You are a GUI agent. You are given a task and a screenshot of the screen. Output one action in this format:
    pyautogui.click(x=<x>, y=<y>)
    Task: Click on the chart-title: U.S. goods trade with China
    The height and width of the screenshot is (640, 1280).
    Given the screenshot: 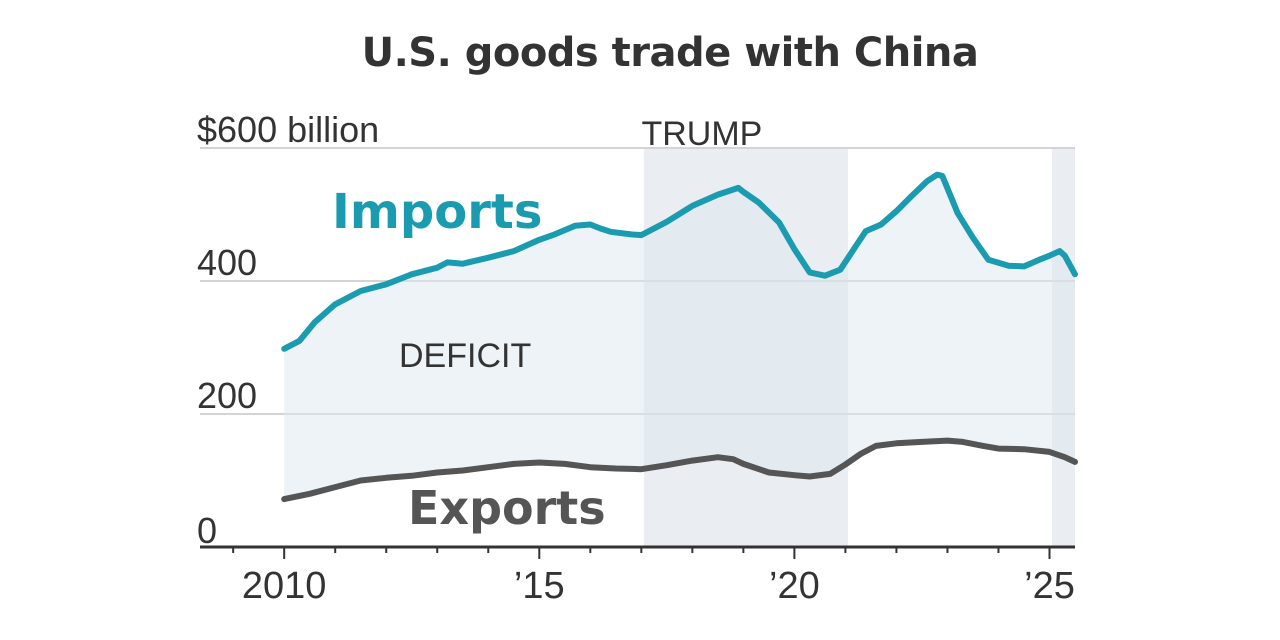 What is the action you would take?
    pyautogui.click(x=670, y=53)
    